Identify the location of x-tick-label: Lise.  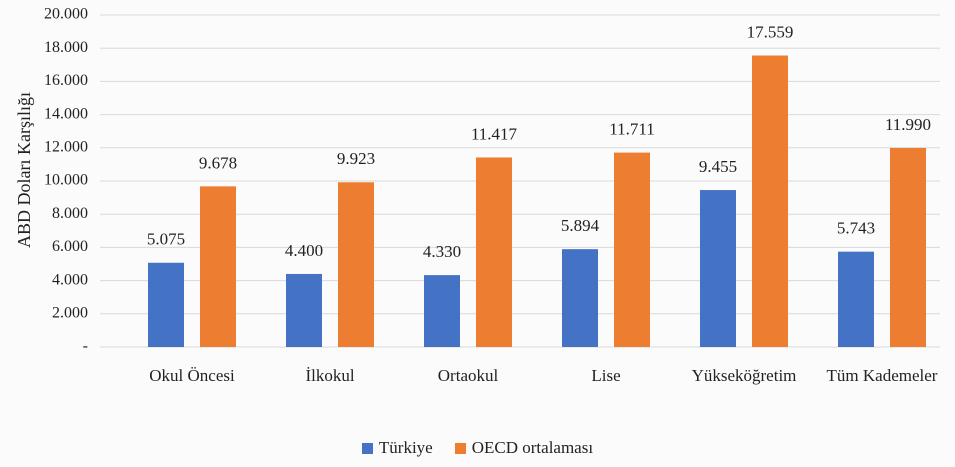
(606, 375).